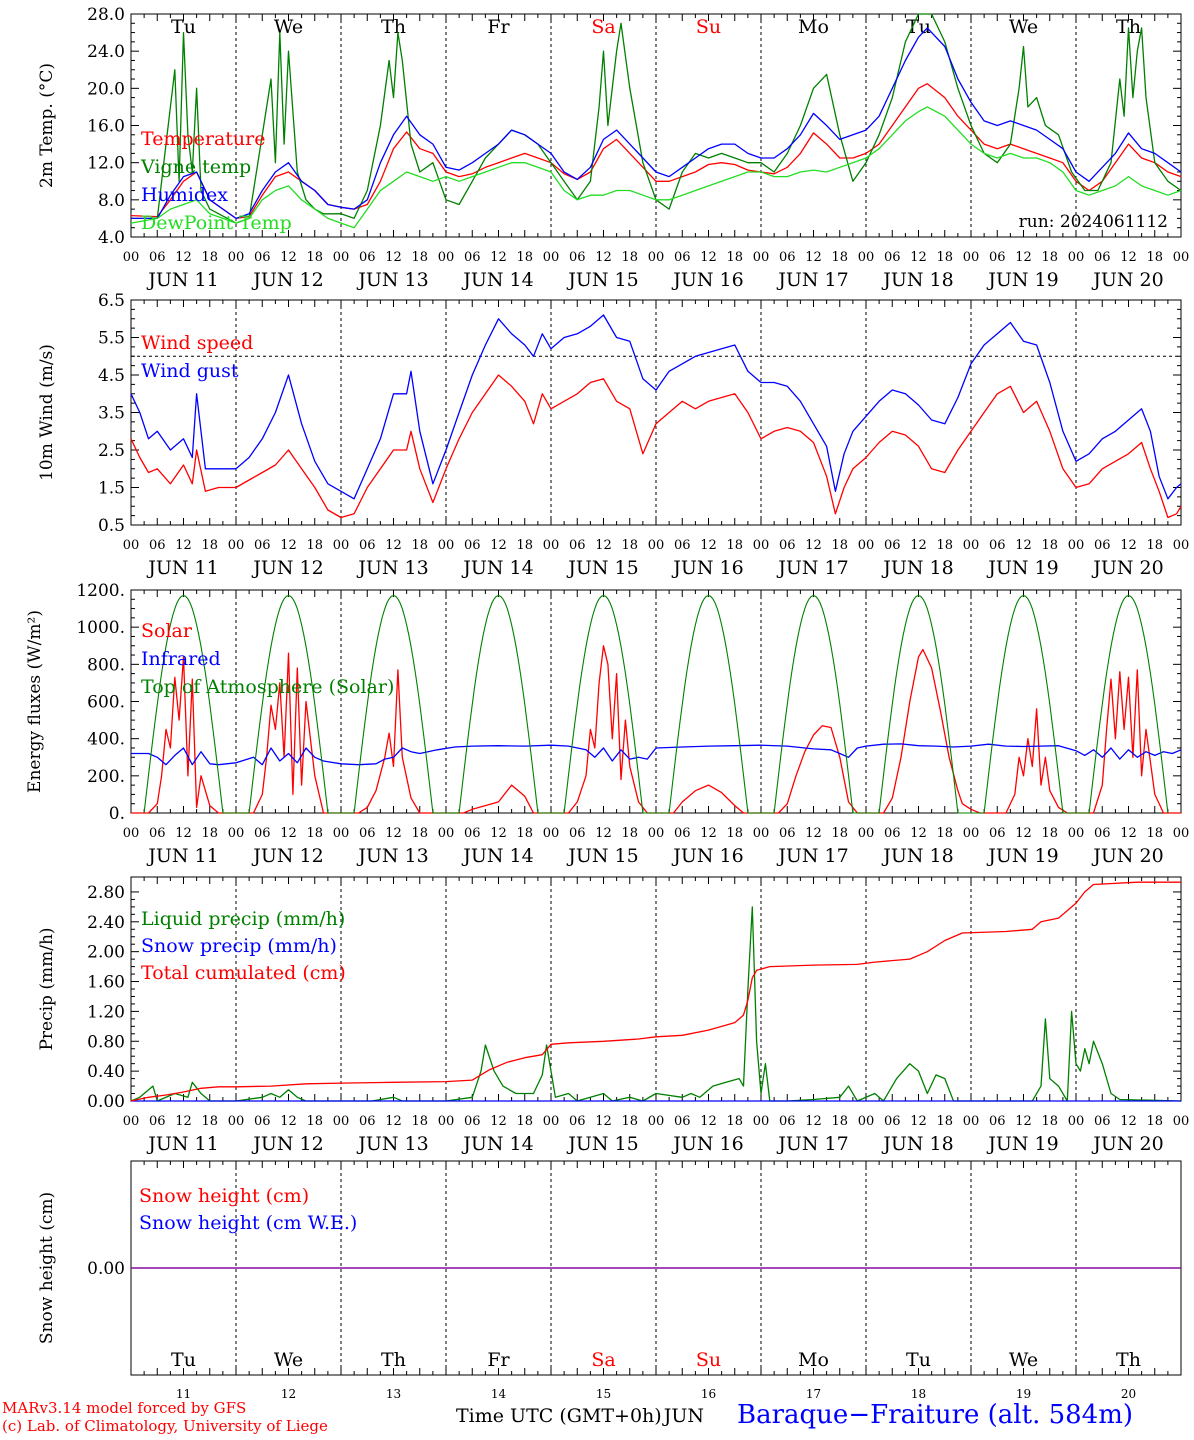 This screenshot has height=1440, width=1194. What do you see at coordinates (656, 407) in the screenshot?
I see `series-wind-gust` at bounding box center [656, 407].